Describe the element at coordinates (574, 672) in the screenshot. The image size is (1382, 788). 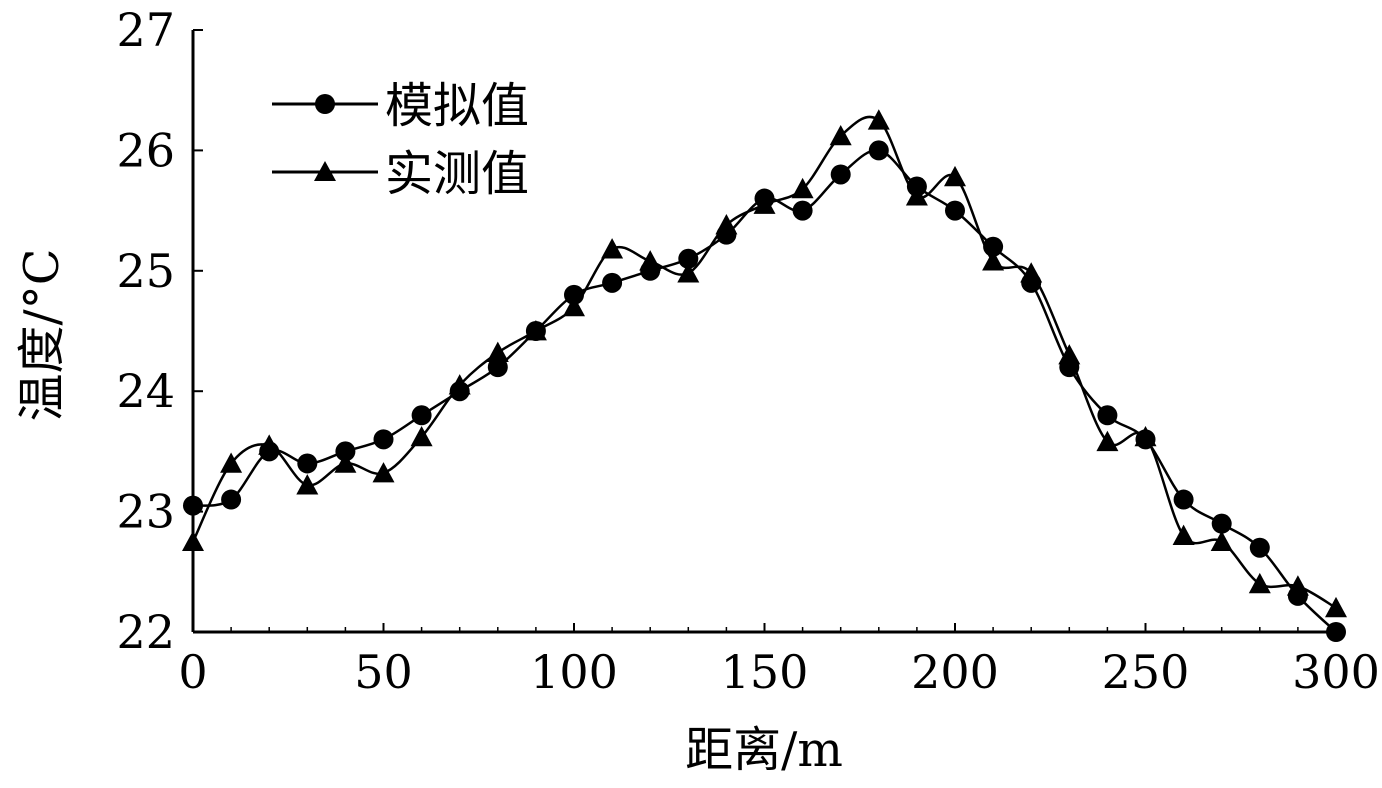
I see `x-tick-label: 100` at that location.